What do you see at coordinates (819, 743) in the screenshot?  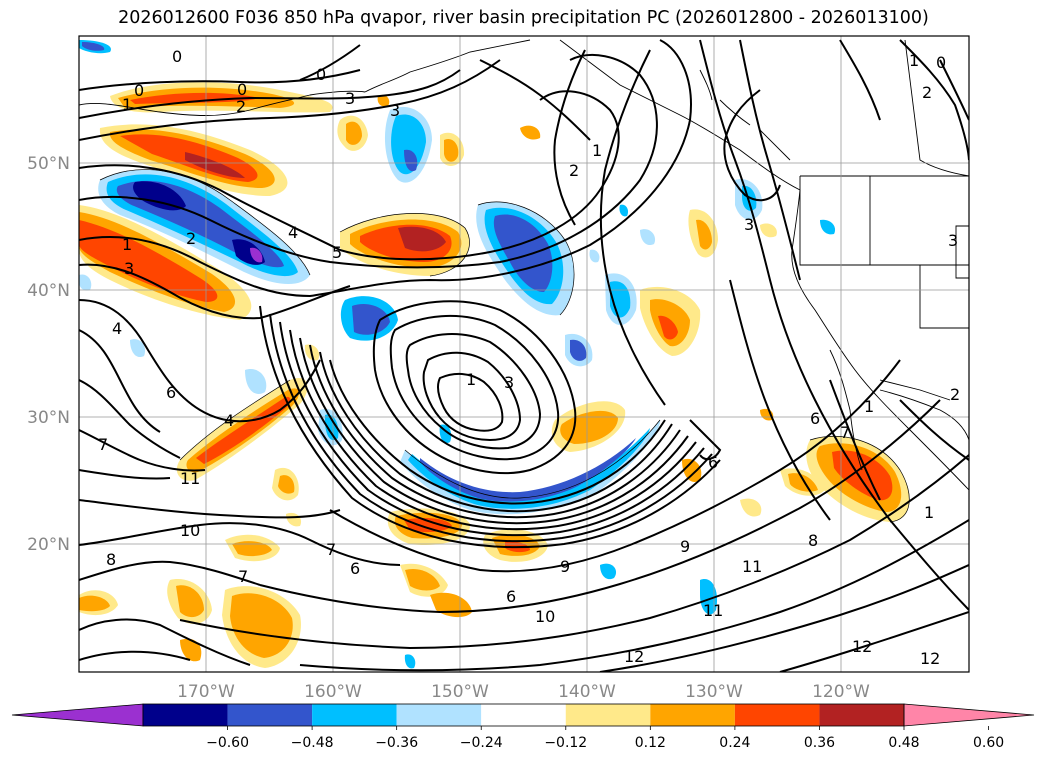 I see `colorbar-tick-label: 0.36` at bounding box center [819, 743].